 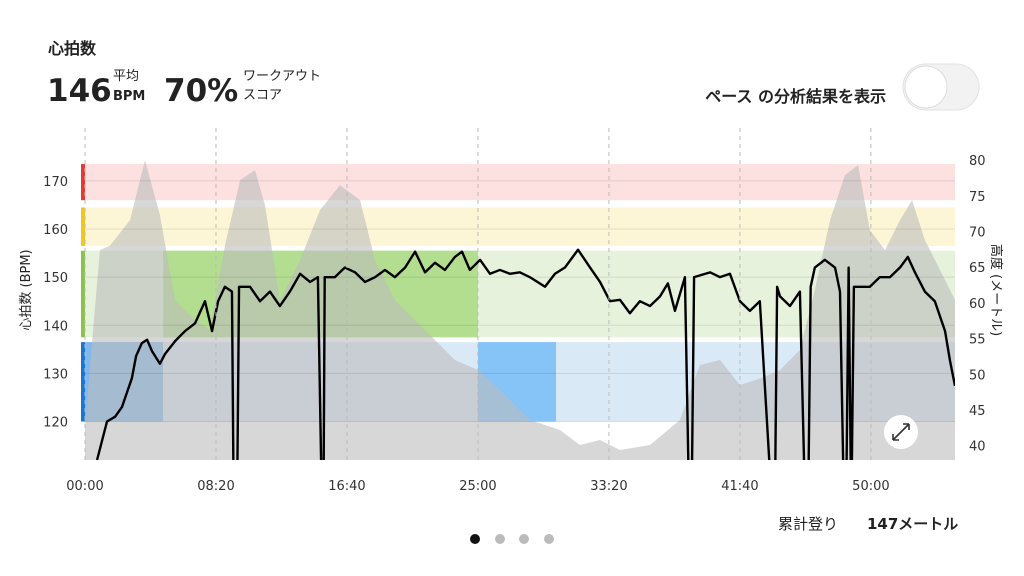 I want to click on y2-tick-label: 45, so click(x=977, y=411).